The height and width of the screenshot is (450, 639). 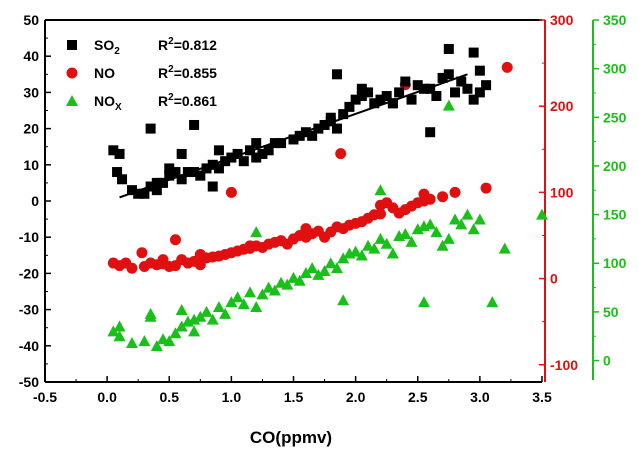 What do you see at coordinates (31, 56) in the screenshot?
I see `left-tick-label: 40` at bounding box center [31, 56].